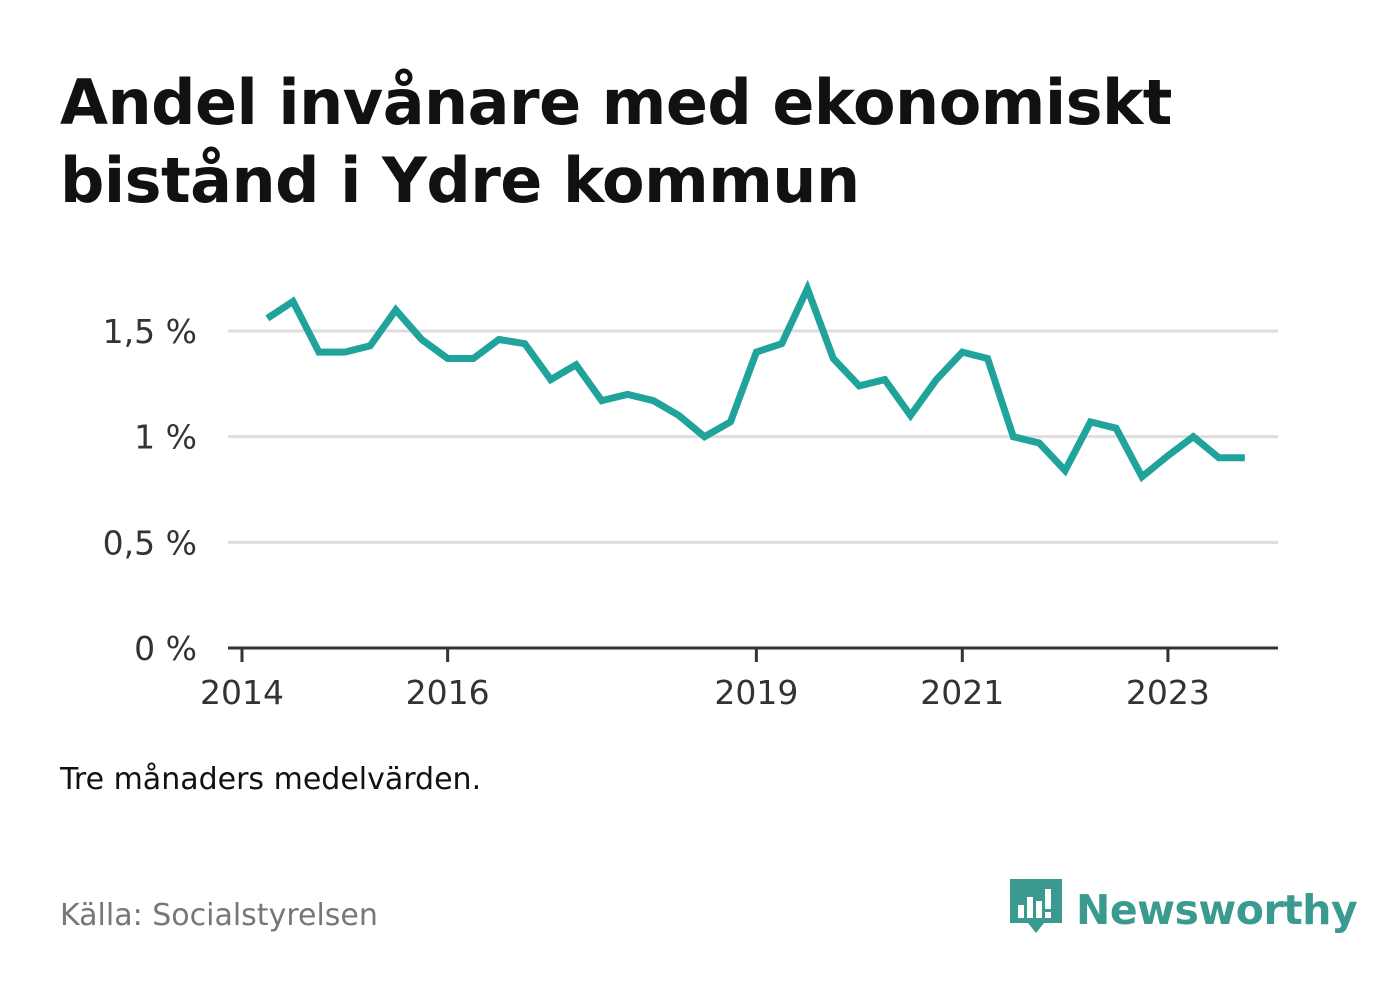  I want to click on brand-name: Newsworthy, so click(1217, 910).